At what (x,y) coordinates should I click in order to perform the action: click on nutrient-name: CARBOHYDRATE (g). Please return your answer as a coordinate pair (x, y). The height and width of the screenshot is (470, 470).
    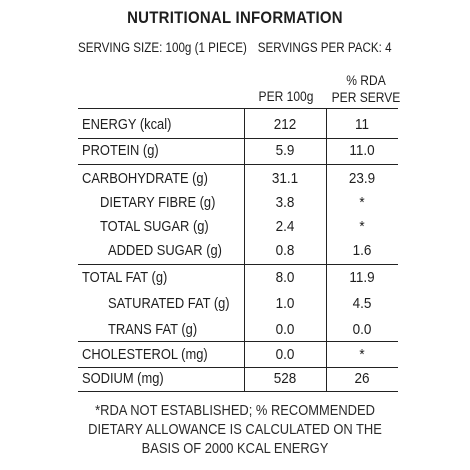
    Looking at the image, I should click on (145, 178).